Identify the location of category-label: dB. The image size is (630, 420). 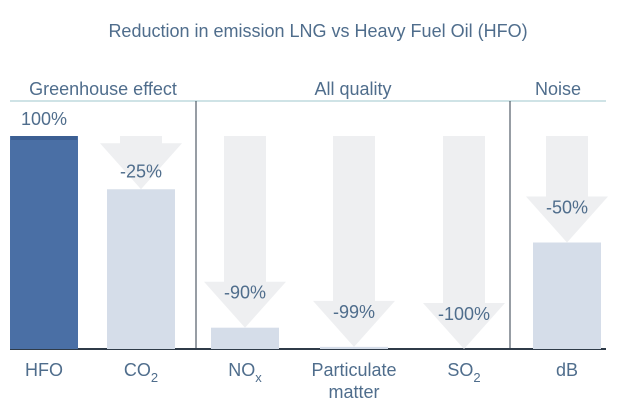
(567, 370).